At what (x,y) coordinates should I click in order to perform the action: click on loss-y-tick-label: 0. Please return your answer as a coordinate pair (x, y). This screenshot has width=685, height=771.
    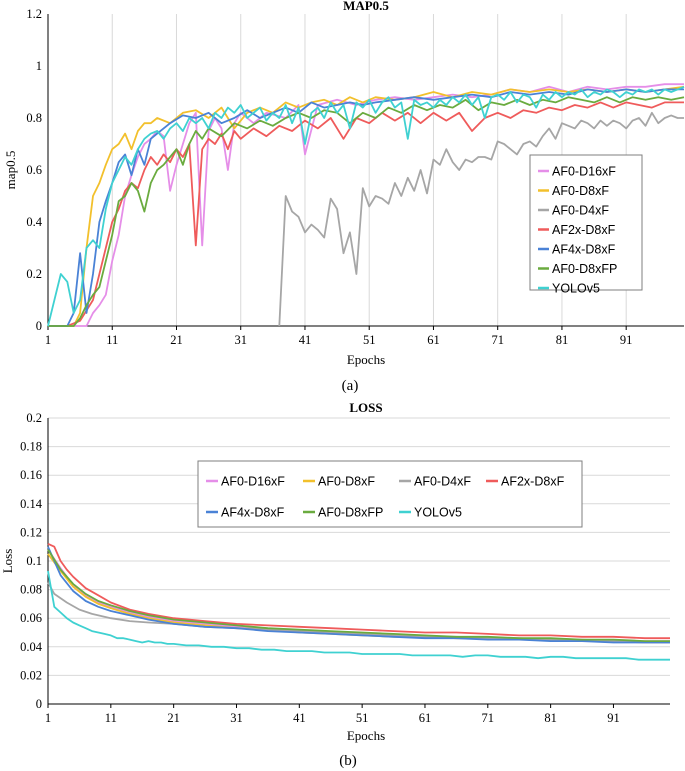
    Looking at the image, I should click on (39, 704).